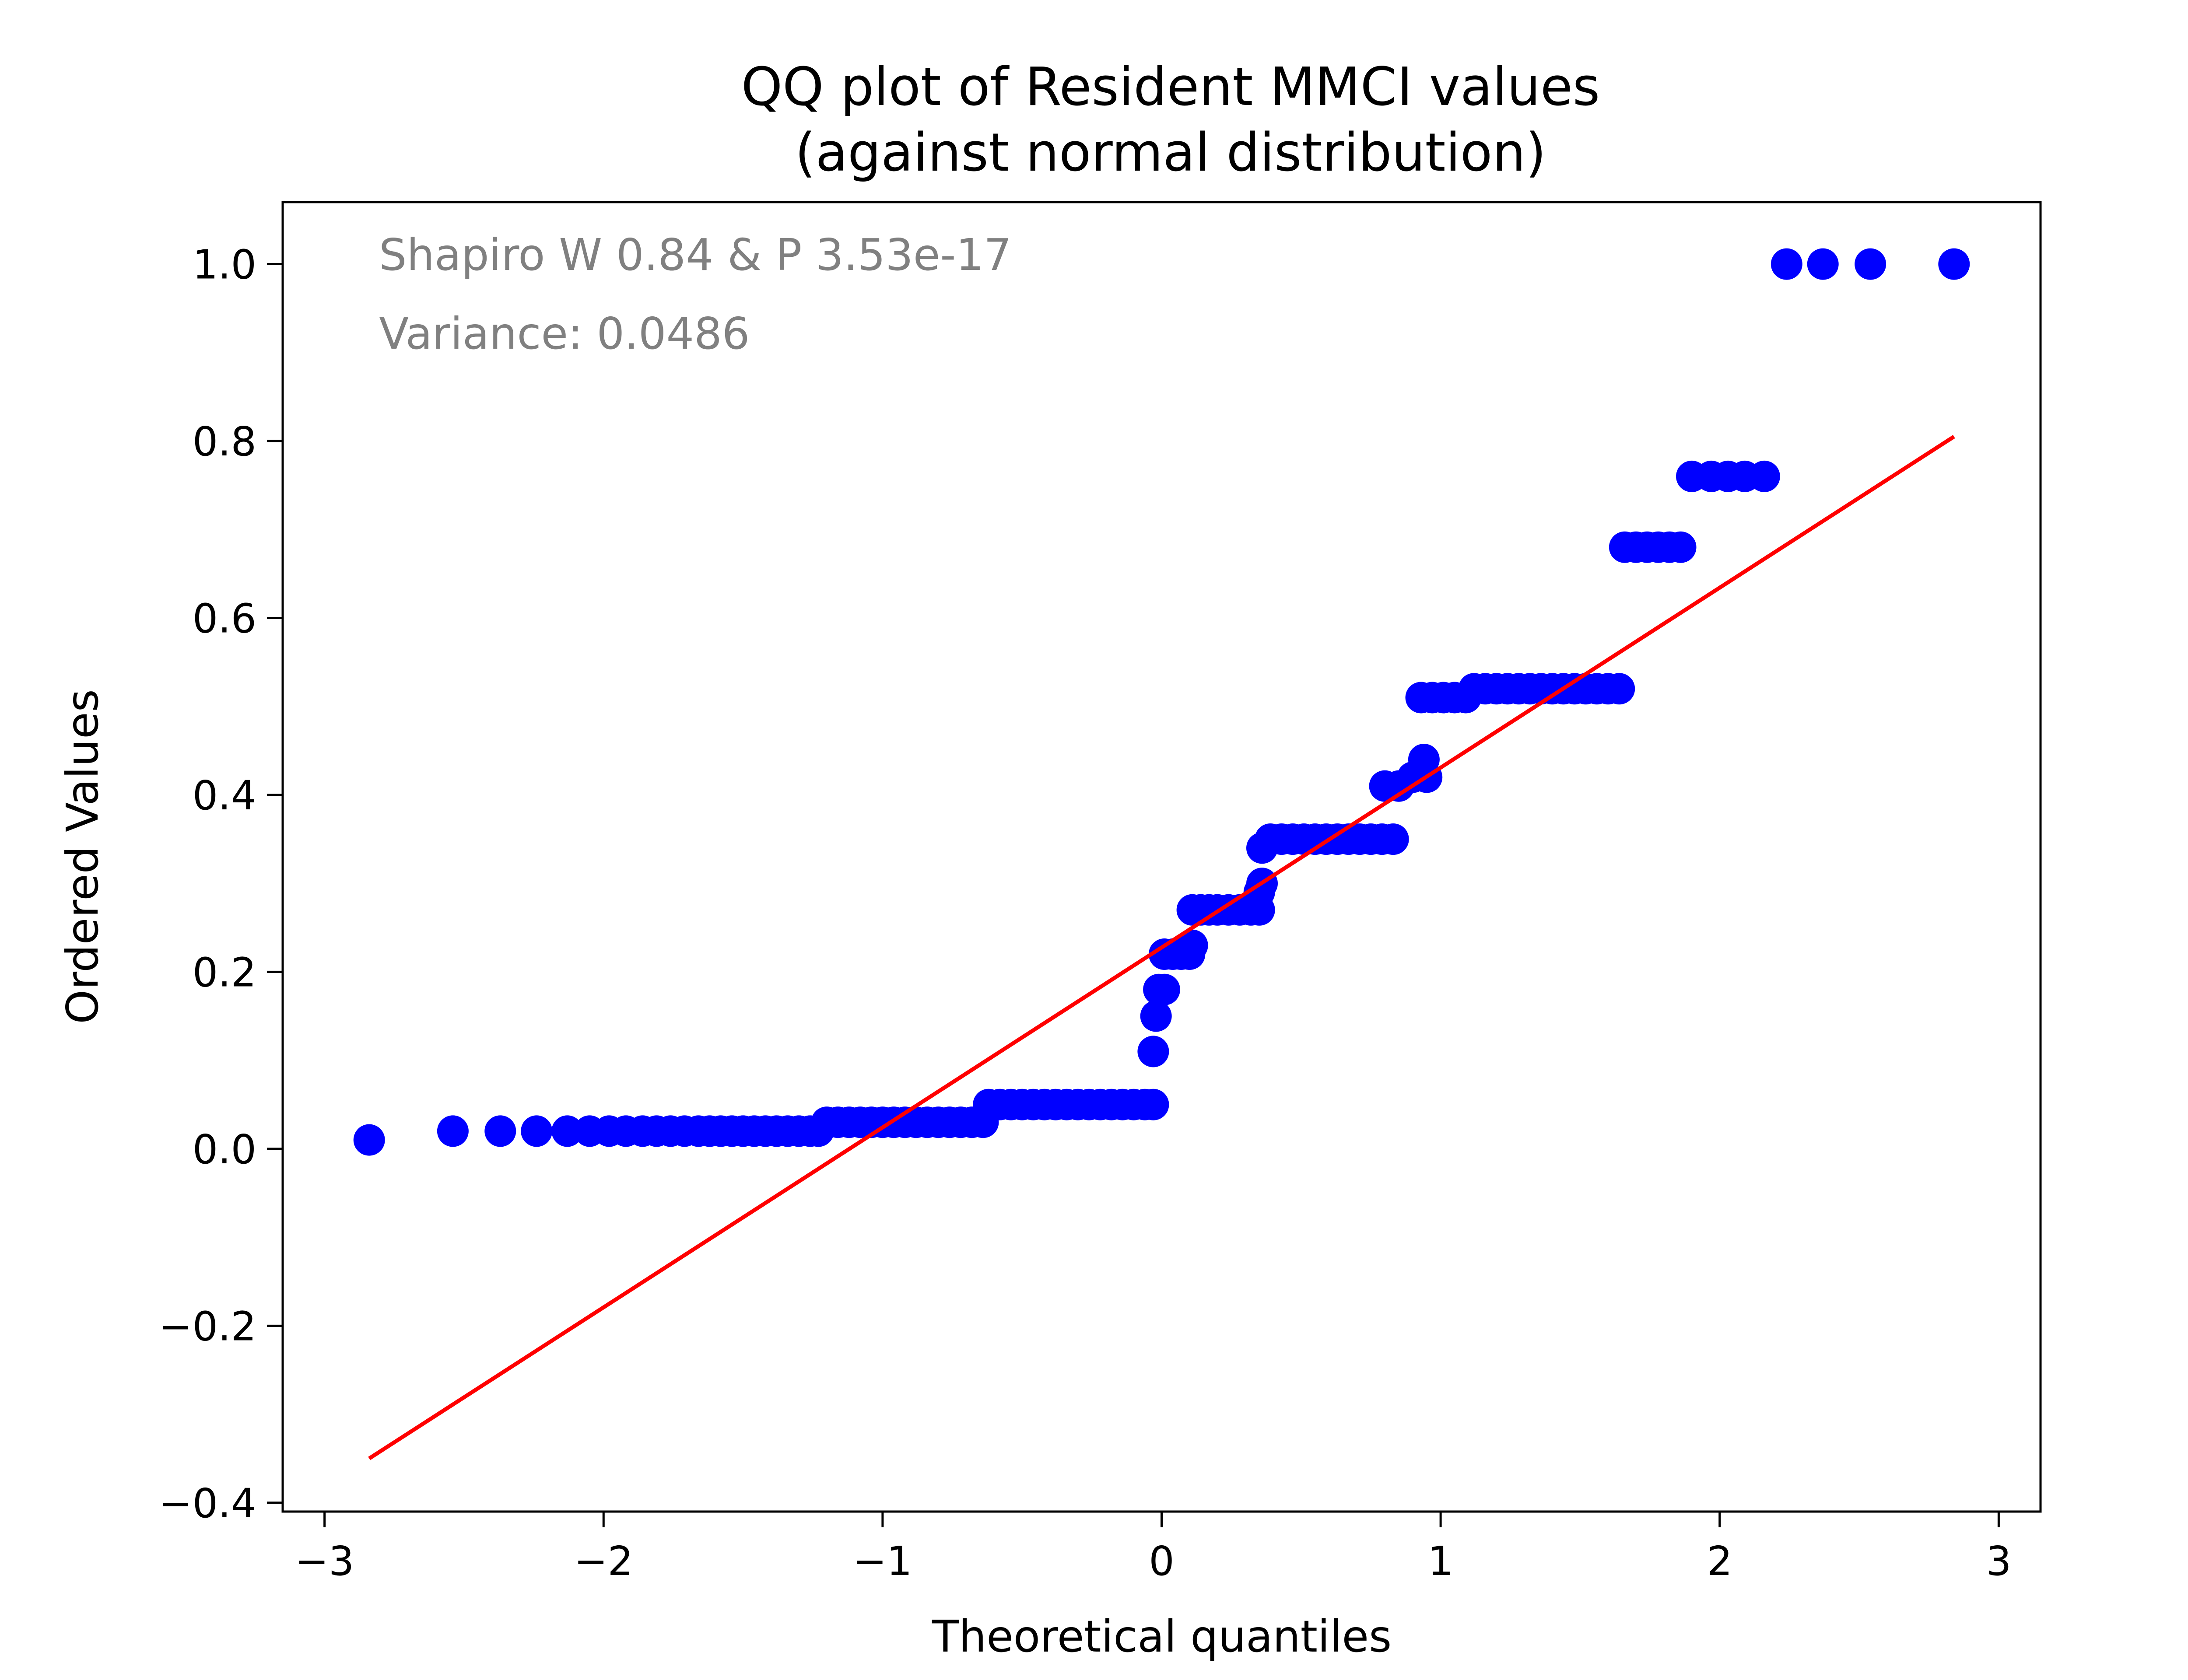 This screenshot has width=2188, height=1680. What do you see at coordinates (695, 254) in the screenshot?
I see `shapiro-annotation: Shapiro W 0.84 & P 3.53e-17` at bounding box center [695, 254].